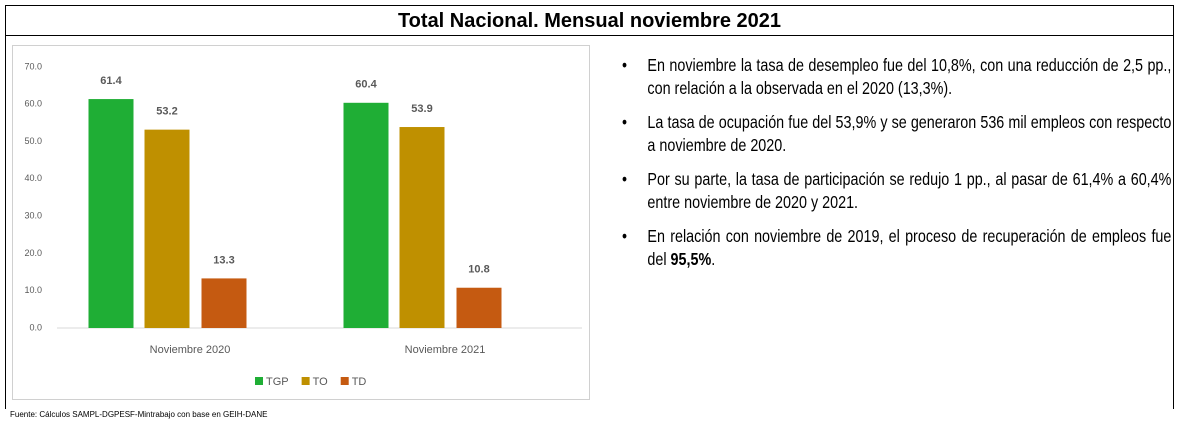 This screenshot has height=421, width=1180. What do you see at coordinates (691, 258) in the screenshot?
I see `bullet-bold: 95,5%` at bounding box center [691, 258].